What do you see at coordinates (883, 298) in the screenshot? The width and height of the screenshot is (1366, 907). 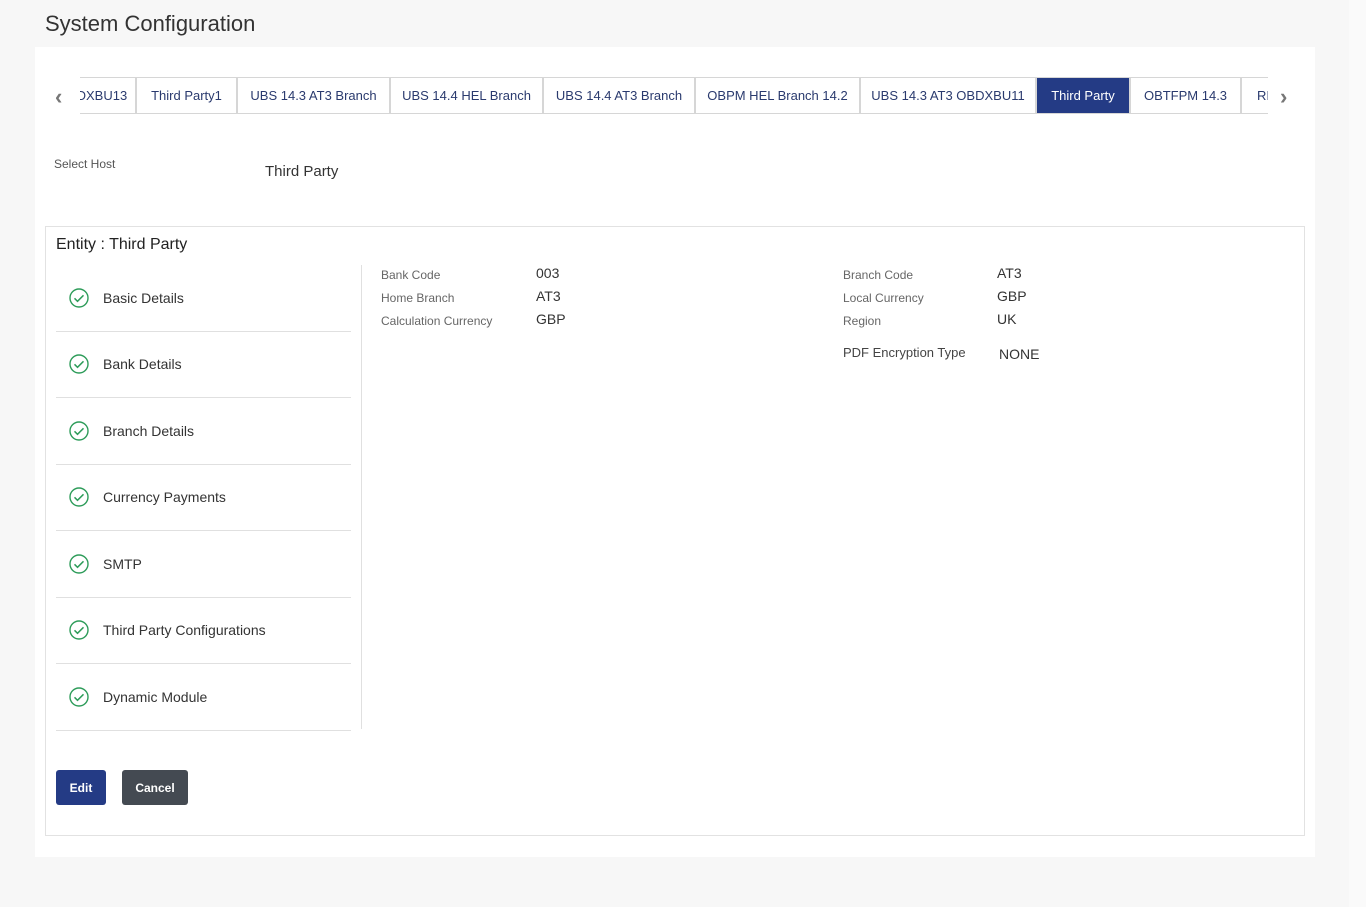 I see `local-currency-label: Local Currency` at bounding box center [883, 298].